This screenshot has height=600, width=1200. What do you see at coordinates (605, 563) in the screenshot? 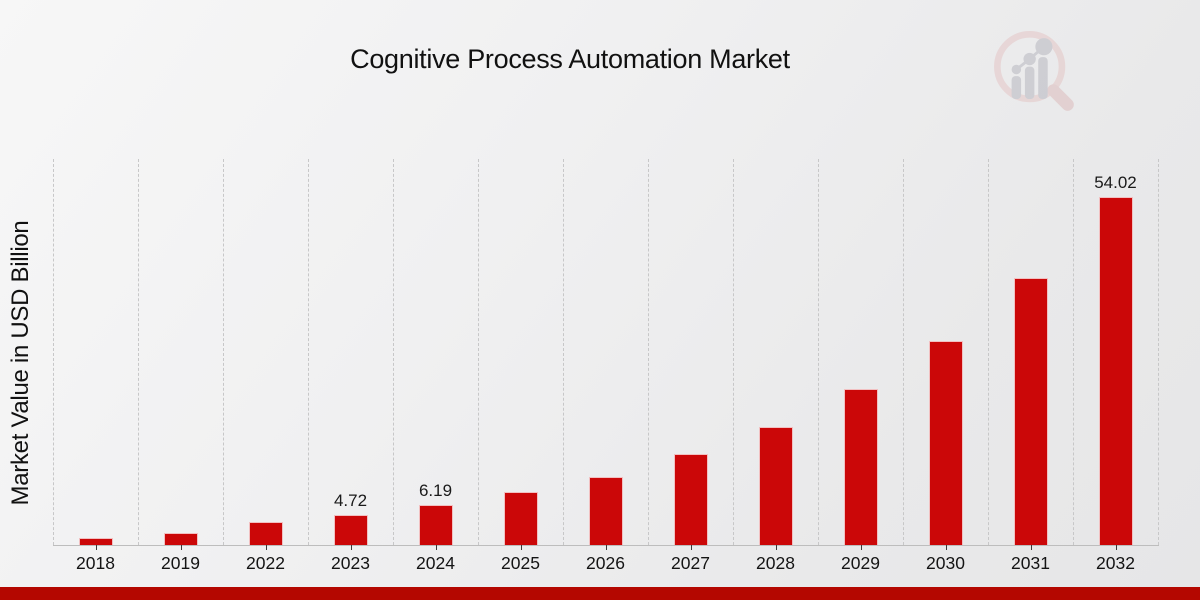
I see `x-tick-label-2026: 2026` at bounding box center [605, 563].